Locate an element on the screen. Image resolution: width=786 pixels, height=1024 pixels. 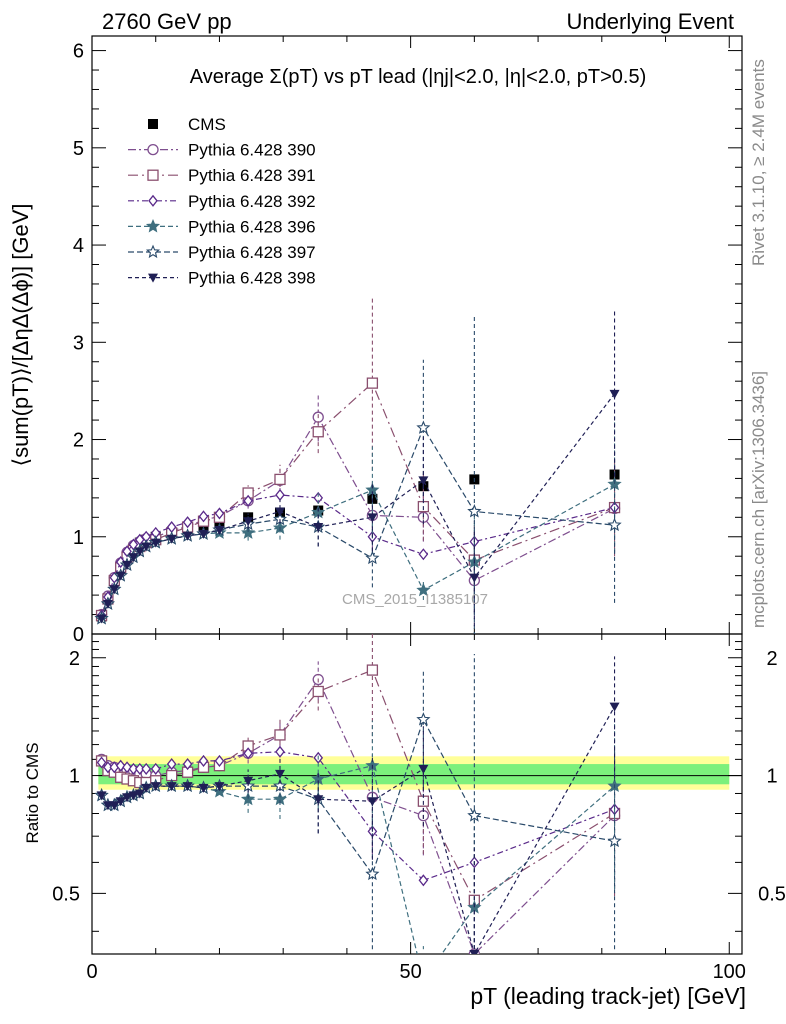
ratio-tick-label-left: 1 is located at coordinates (74, 777).